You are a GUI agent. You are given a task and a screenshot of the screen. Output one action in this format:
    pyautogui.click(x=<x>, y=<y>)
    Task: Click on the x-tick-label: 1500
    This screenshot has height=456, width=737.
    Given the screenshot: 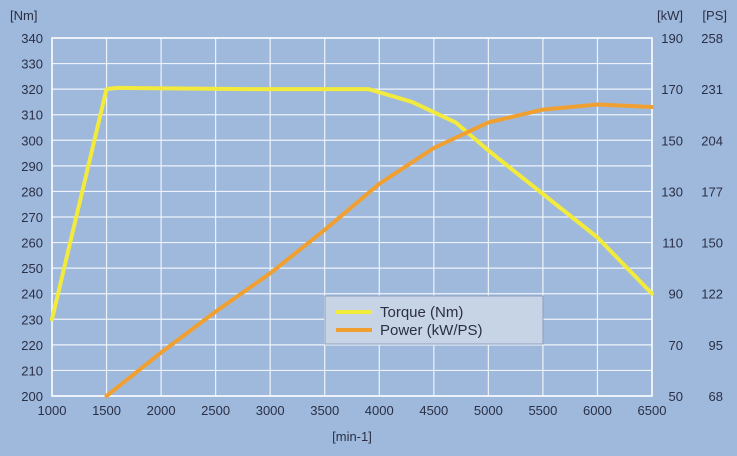 What is the action you would take?
    pyautogui.click(x=106, y=410)
    